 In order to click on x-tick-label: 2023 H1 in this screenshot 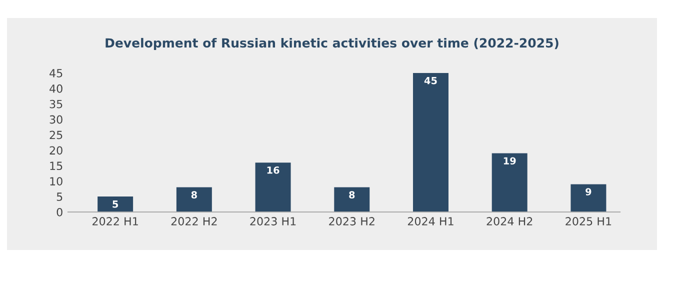, I will do `click(273, 221)`.